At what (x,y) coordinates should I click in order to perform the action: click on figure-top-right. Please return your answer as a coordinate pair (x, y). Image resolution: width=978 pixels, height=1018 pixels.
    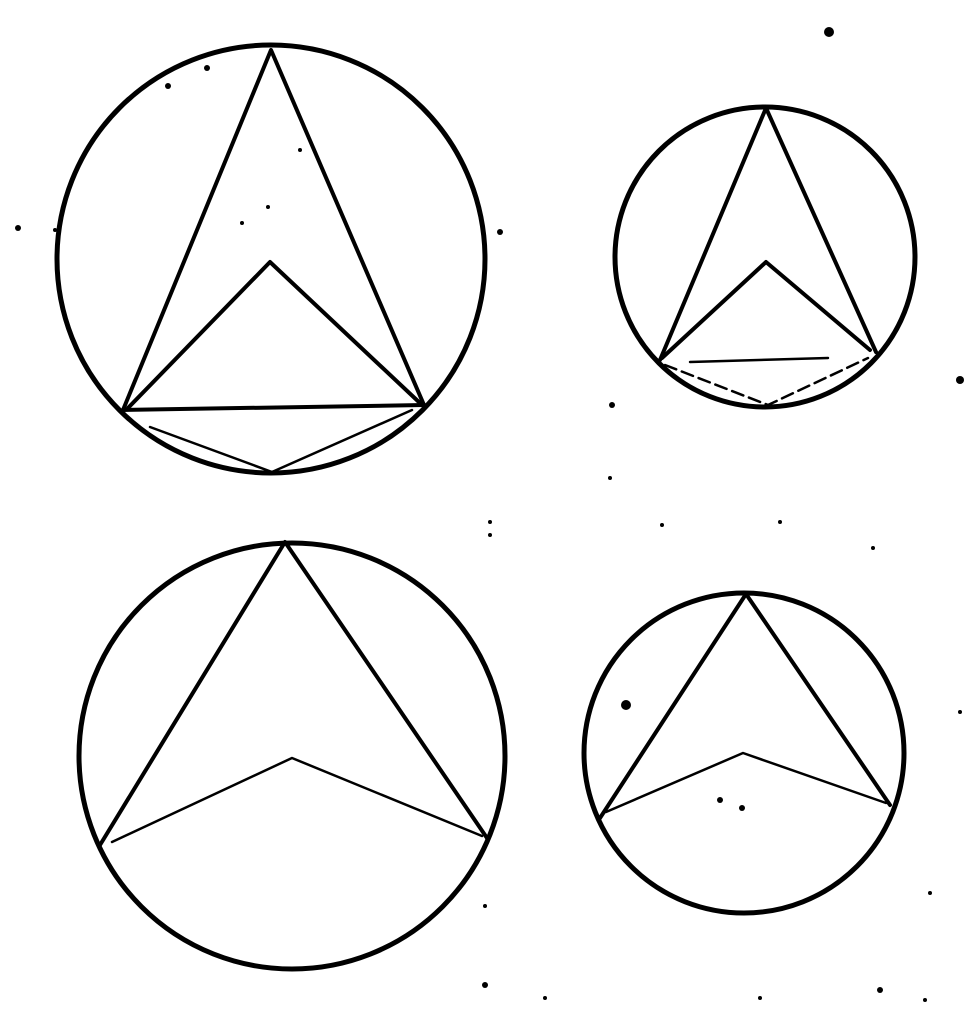
    Looking at the image, I should click on (765, 257).